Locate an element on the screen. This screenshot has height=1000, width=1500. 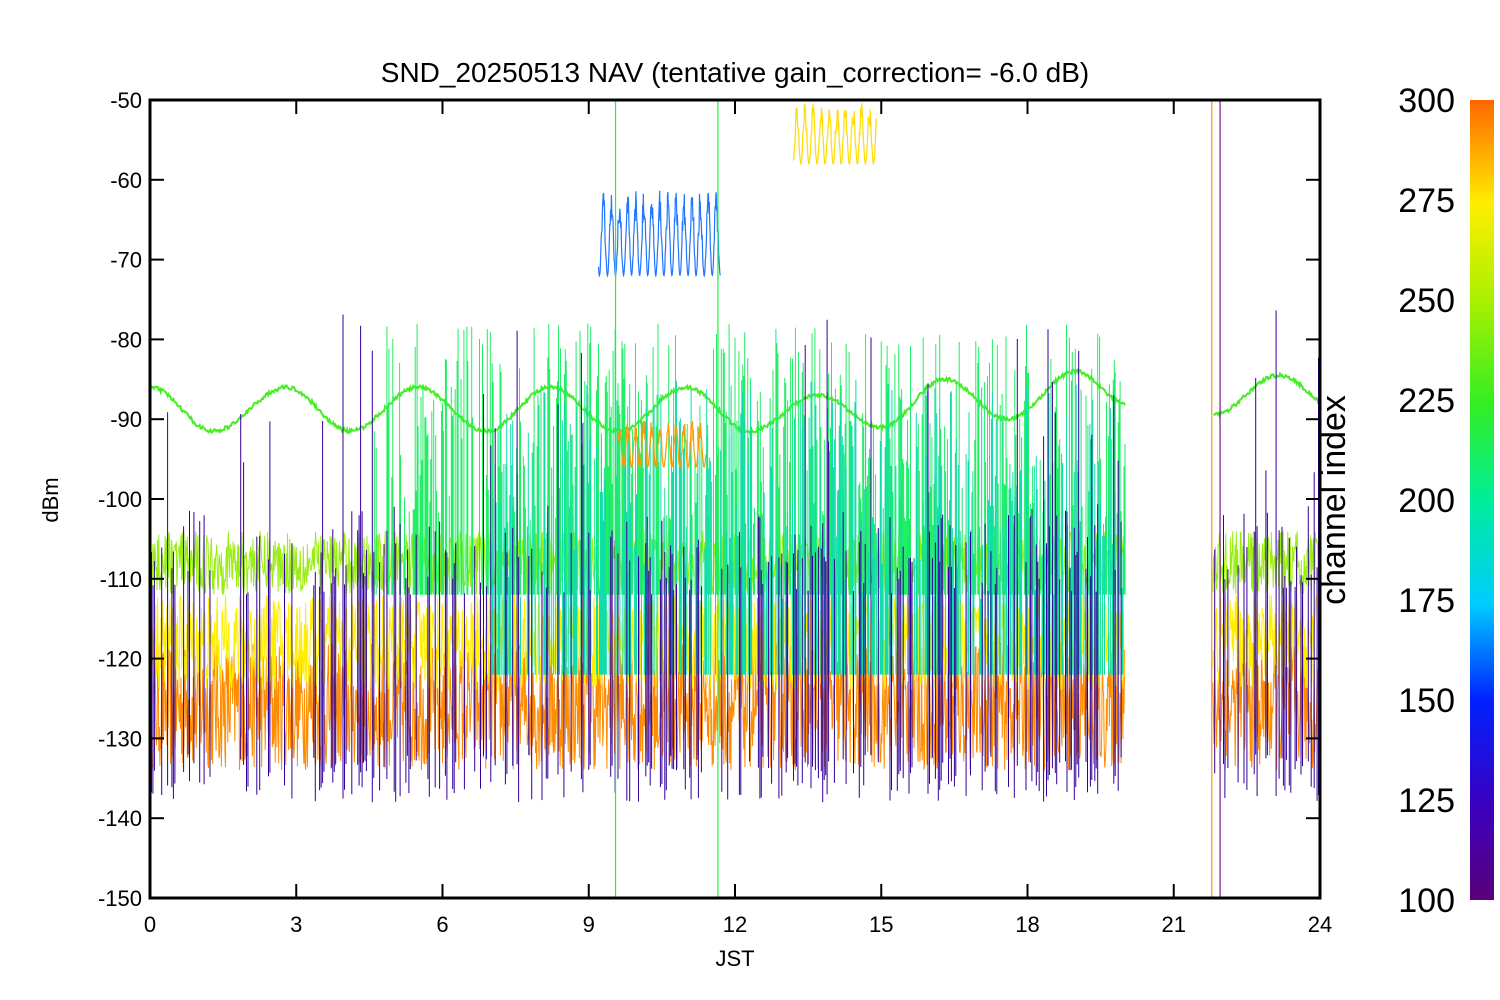
series-ch240 is located at coordinates (735, 402).